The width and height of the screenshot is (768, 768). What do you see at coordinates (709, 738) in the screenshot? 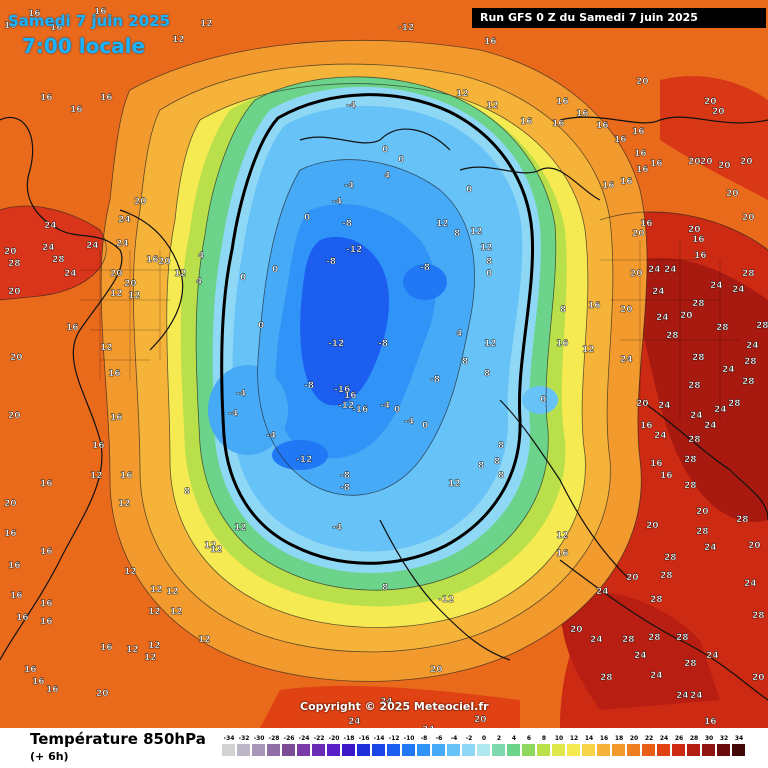
I see `scale-value-label: 30` at bounding box center [709, 738].